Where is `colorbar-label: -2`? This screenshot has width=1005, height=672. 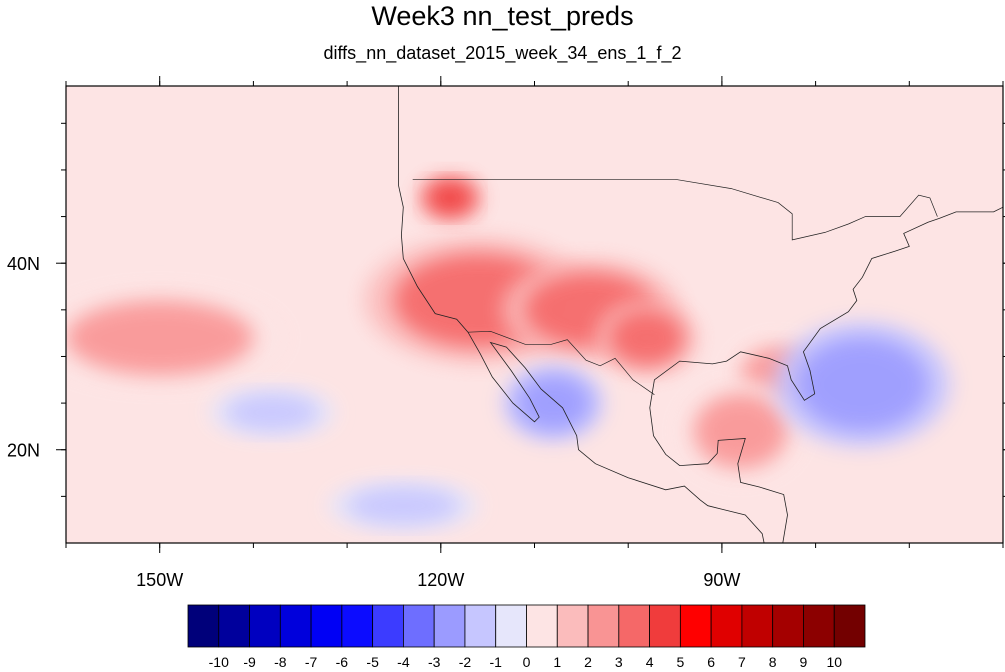
colorbar-label: -2 is located at coordinates (465, 662).